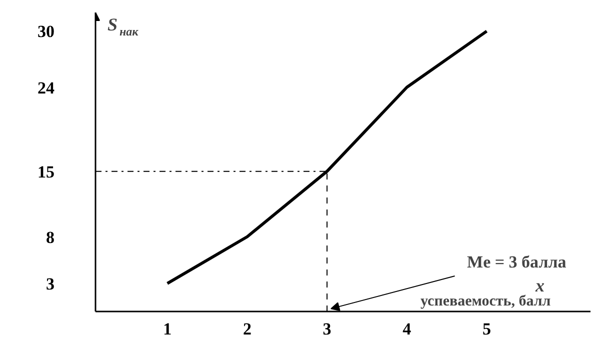  Describe the element at coordinates (486, 328) in the screenshot. I see `x-tick-label: 5` at that location.